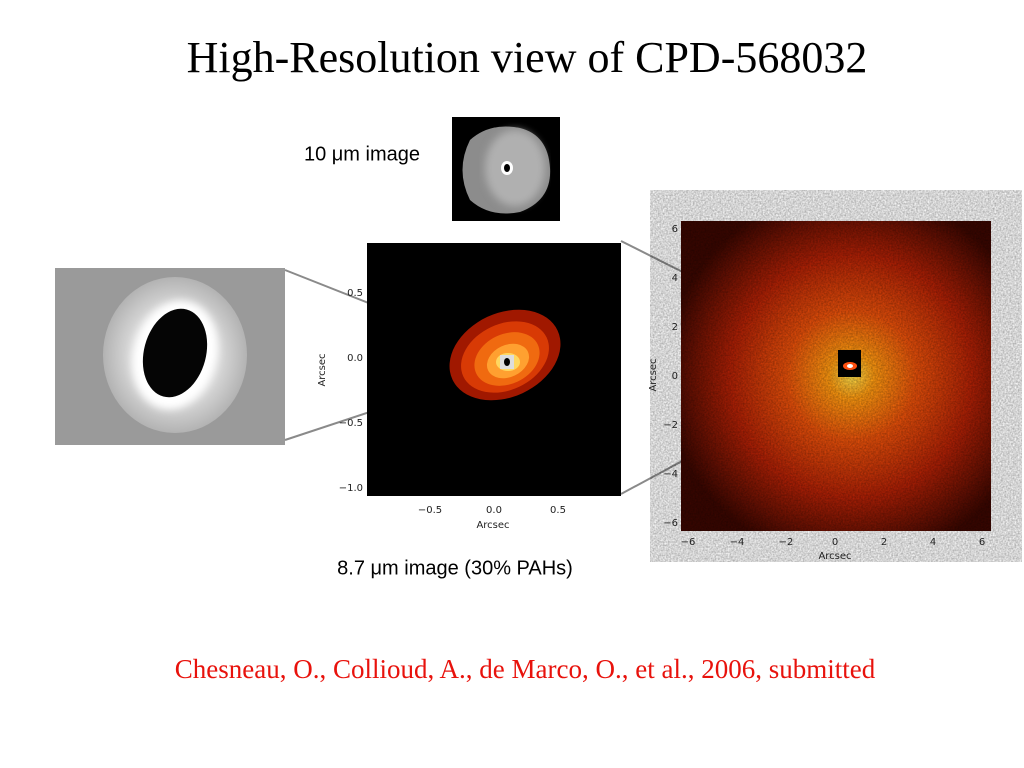 The image size is (1024, 768). I want to click on y-tick-label: −6, so click(670, 523).